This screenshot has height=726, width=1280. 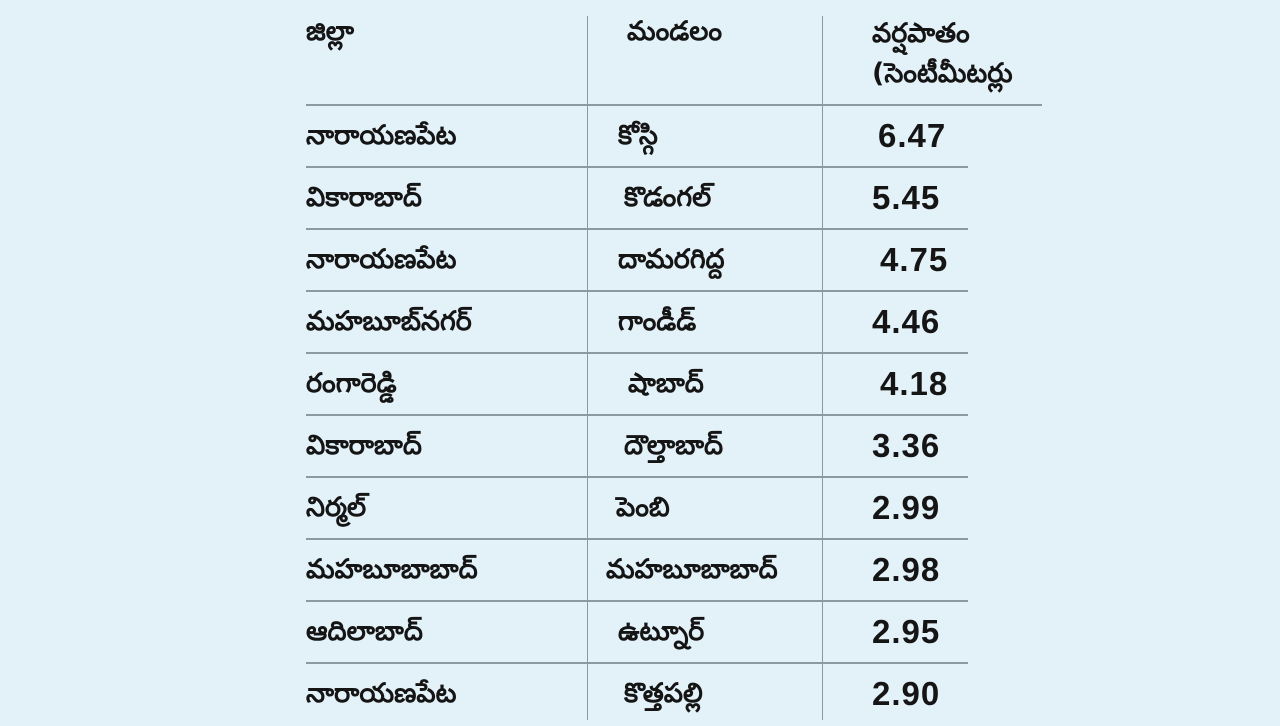 I want to click on district-cell: నిర్మల్, so click(x=336, y=507).